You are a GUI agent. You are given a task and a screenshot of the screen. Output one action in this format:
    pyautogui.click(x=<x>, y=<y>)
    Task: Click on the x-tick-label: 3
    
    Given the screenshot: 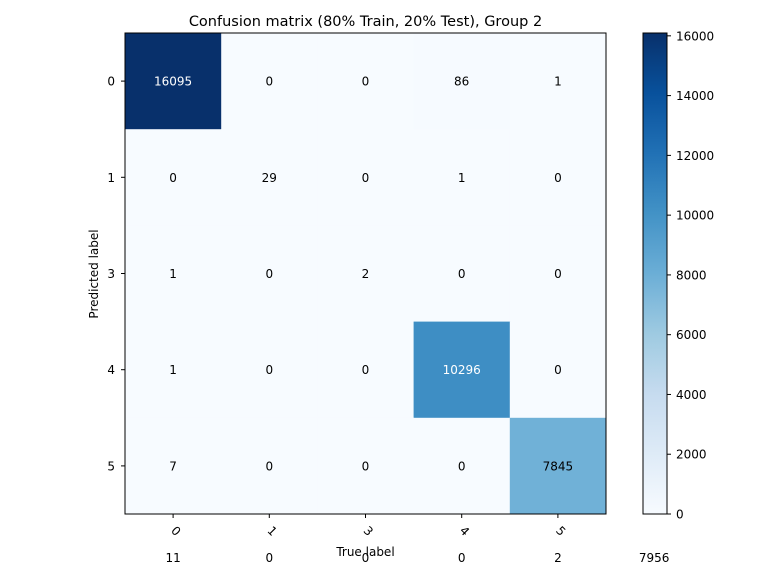 What is the action you would take?
    pyautogui.click(x=368, y=531)
    